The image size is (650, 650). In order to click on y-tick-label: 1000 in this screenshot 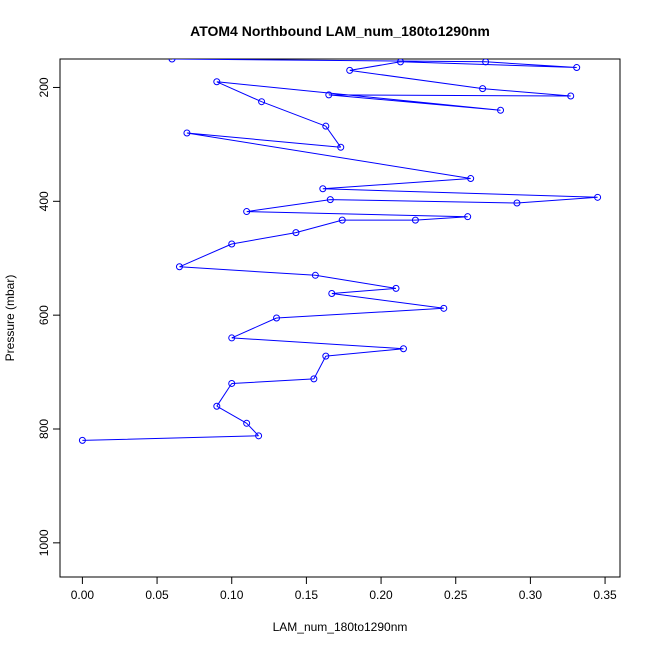, I will do `click(44, 542)`.